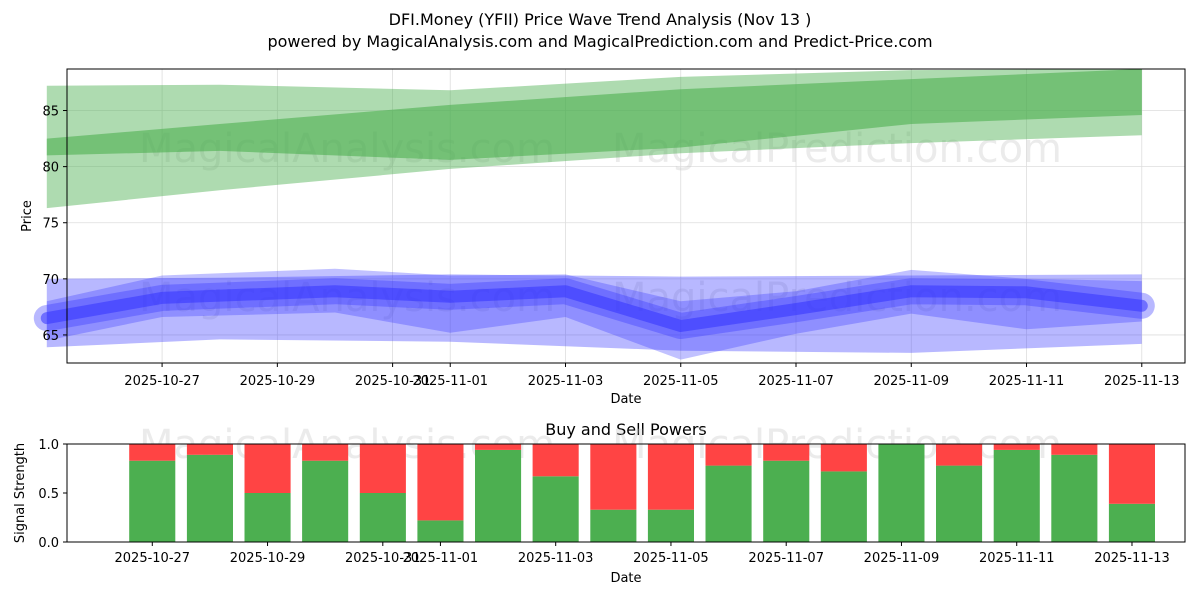  I want to click on signal-y-ticks: 0.0 0.5 1.0, so click(52, 494).